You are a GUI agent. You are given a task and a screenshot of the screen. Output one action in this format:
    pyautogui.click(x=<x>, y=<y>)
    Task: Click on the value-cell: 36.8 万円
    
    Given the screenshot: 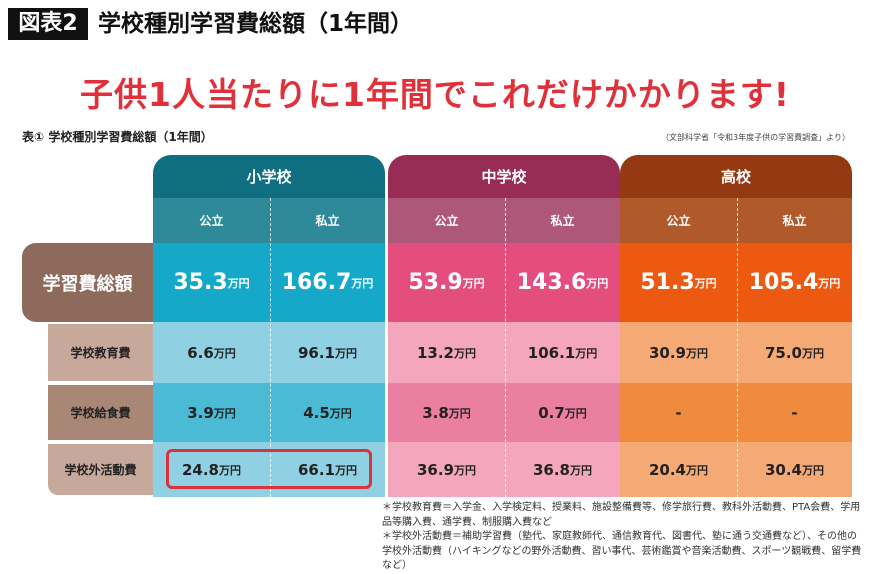 What is the action you would take?
    pyautogui.click(x=562, y=469)
    